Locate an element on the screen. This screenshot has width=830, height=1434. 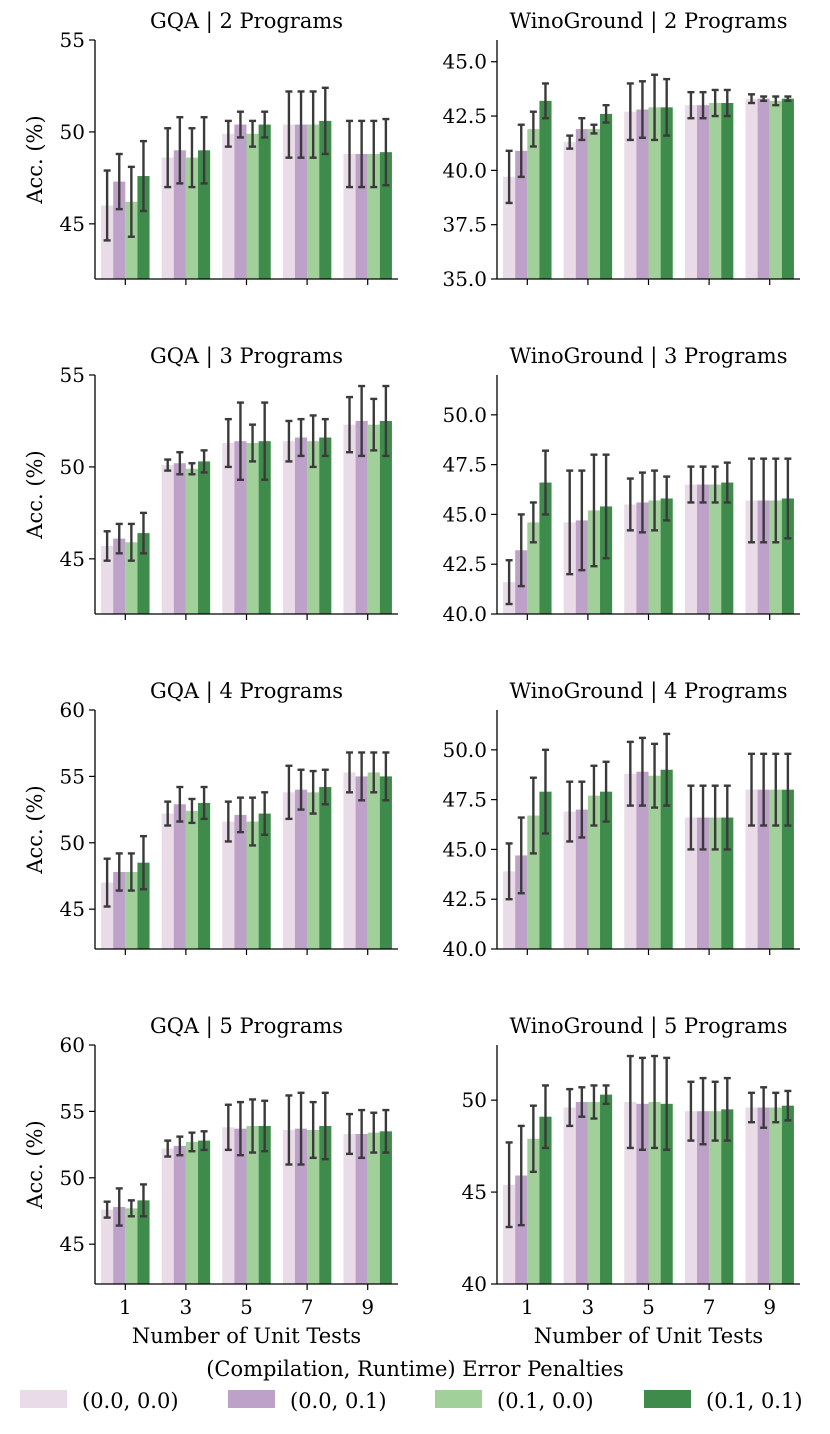
chart-panel: 45 50 55 GQA | 3 Programs Acc. (%) is located at coordinates (210, 482).